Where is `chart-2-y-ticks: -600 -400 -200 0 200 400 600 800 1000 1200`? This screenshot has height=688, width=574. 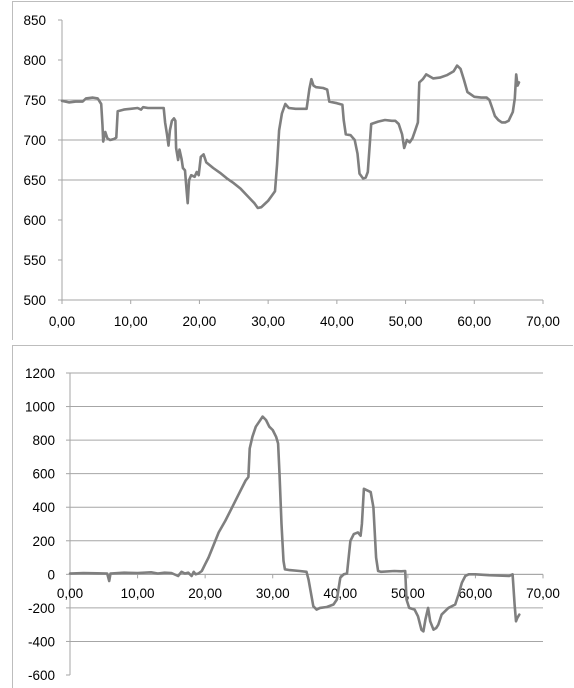 chart-2-y-ticks: -600 -400 -200 0 200 400 600 800 1000 1200 is located at coordinates (47, 524).